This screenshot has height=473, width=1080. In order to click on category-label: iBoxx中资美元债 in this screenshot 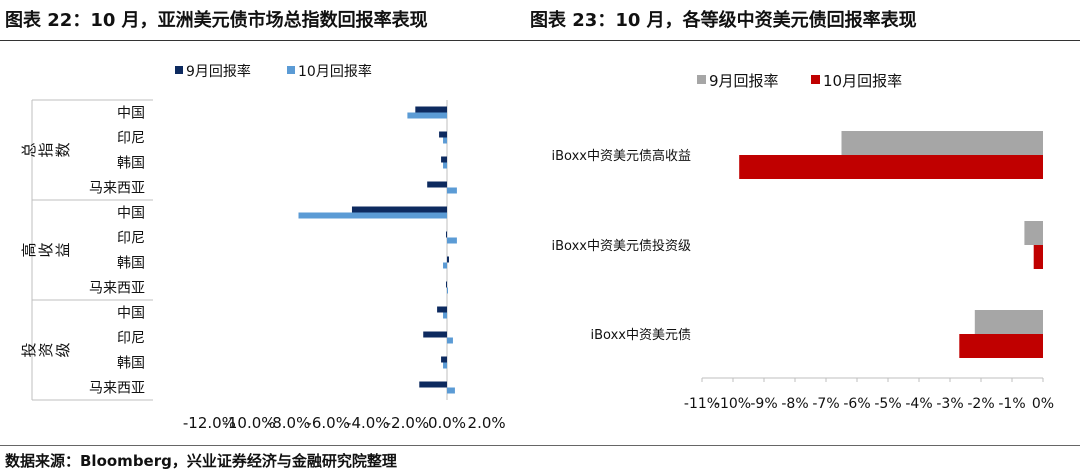, I will do `click(641, 335)`.